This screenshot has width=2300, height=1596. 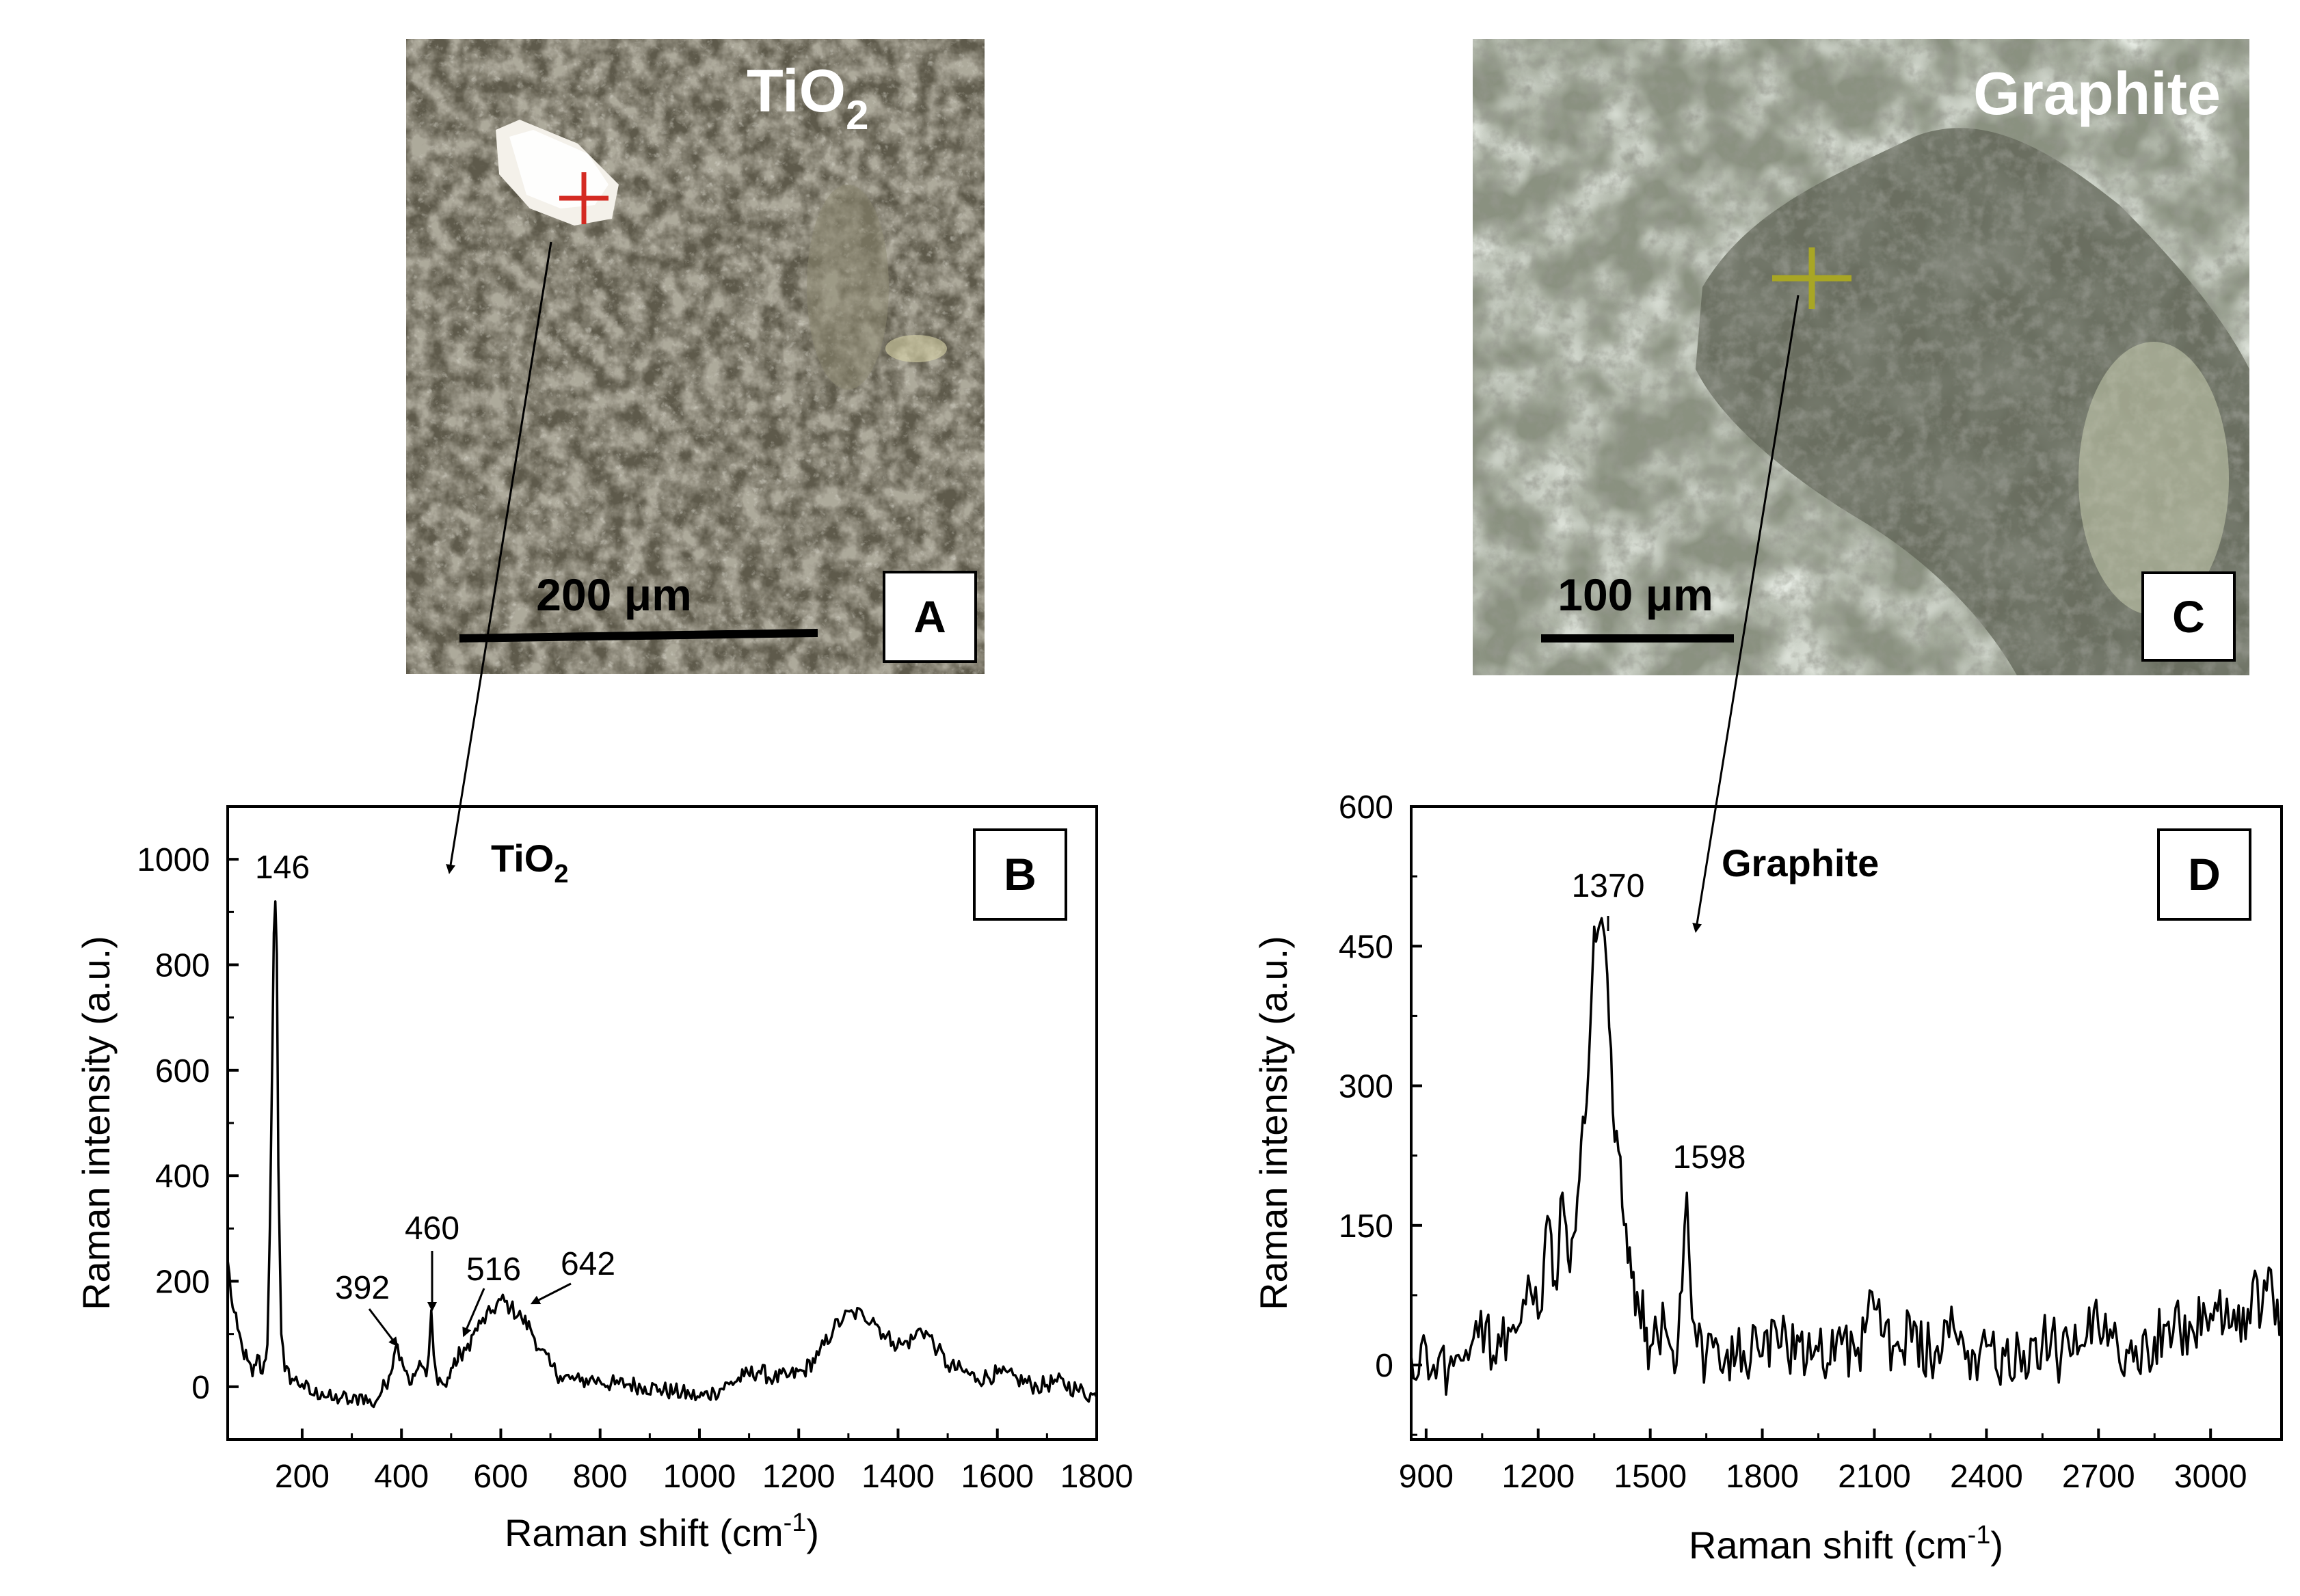 What do you see at coordinates (1650, 1477) in the screenshot?
I see `chart-d-x-tick-label: 1500` at bounding box center [1650, 1477].